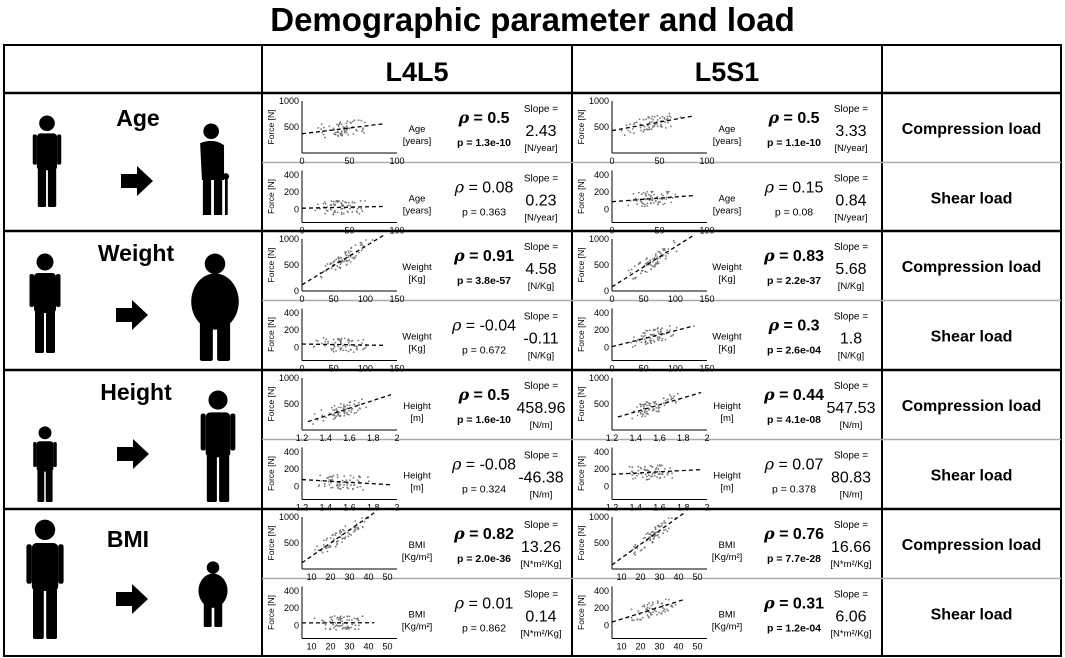 The width and height of the screenshot is (1065, 658). Describe the element at coordinates (644, 369) in the screenshot. I see `x-tick-label: 50` at that location.